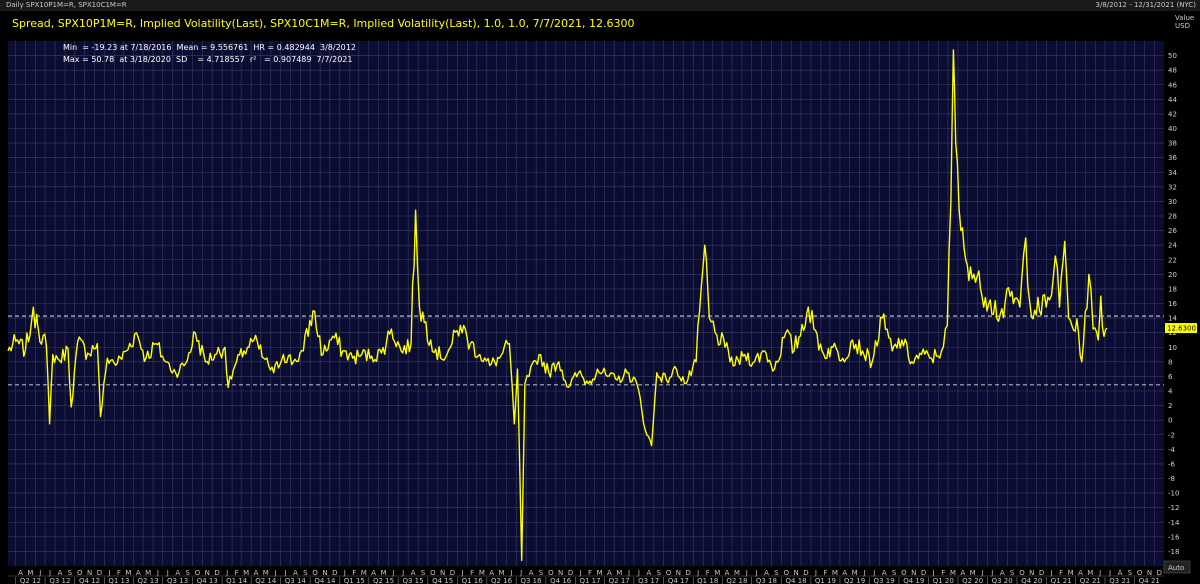 The image size is (1200, 584). I want to click on x-quarter-label: Q2 14, so click(266, 580).